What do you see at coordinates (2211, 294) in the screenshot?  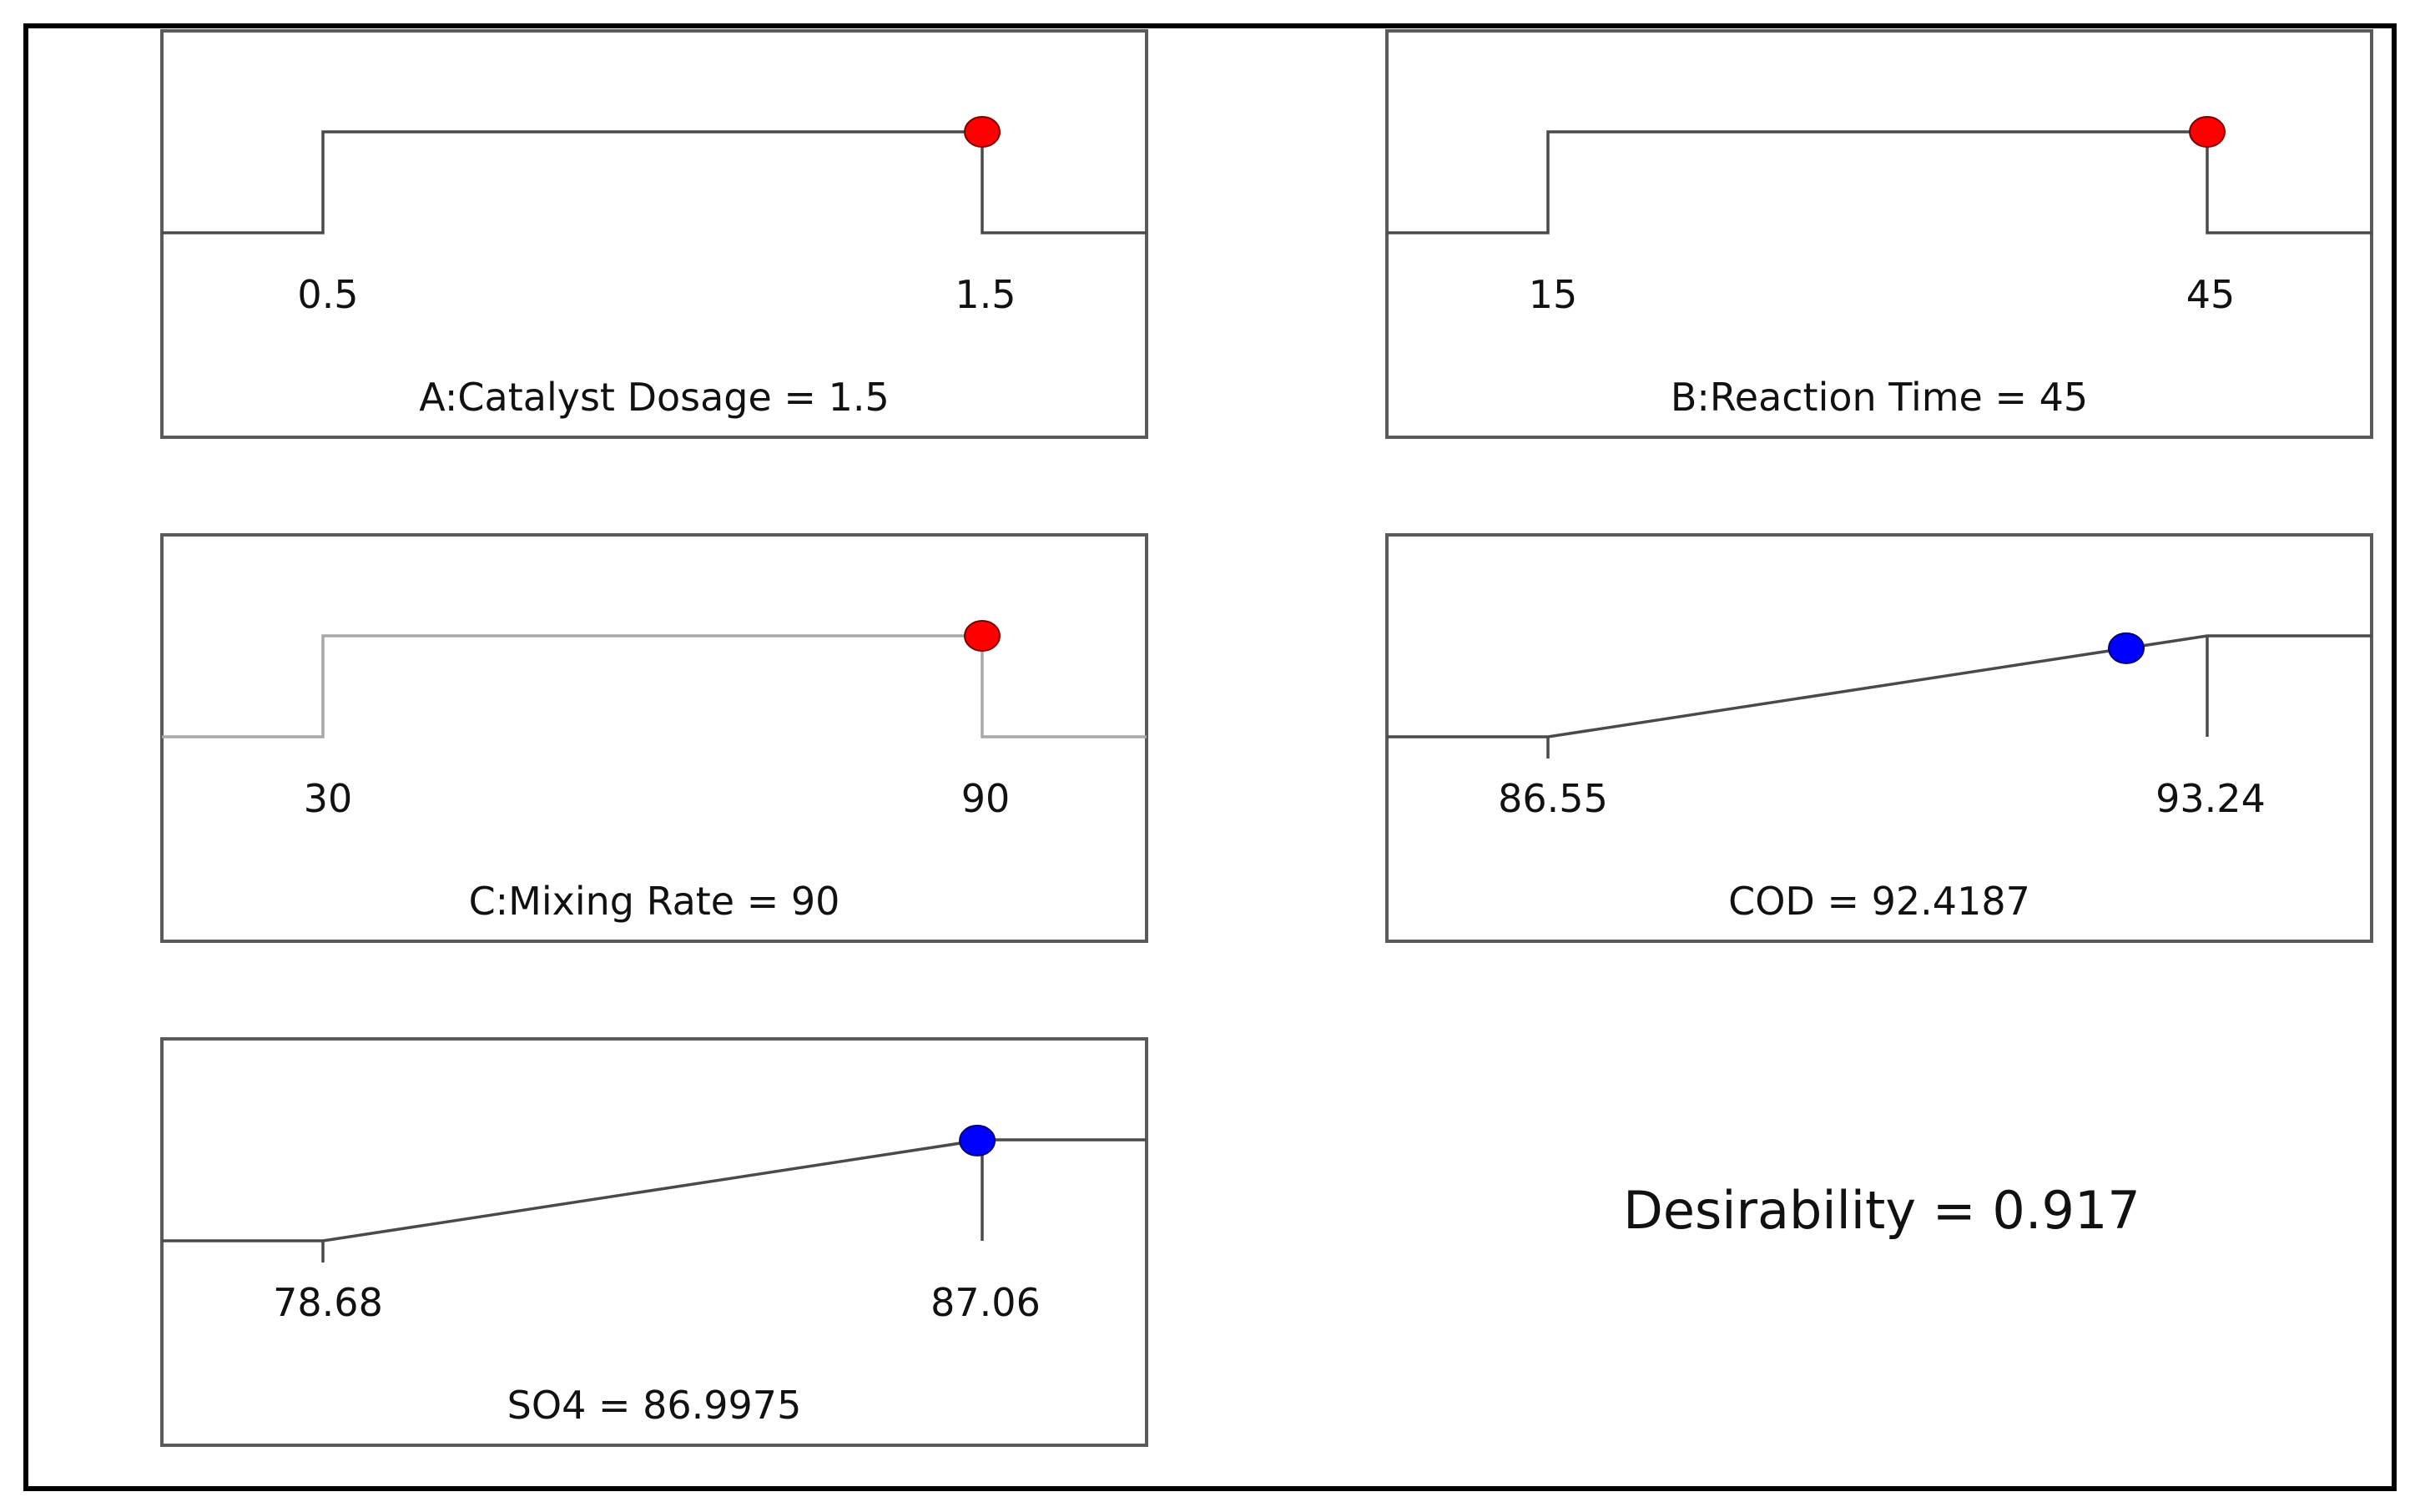 I see `high-tick-label: 45` at bounding box center [2211, 294].